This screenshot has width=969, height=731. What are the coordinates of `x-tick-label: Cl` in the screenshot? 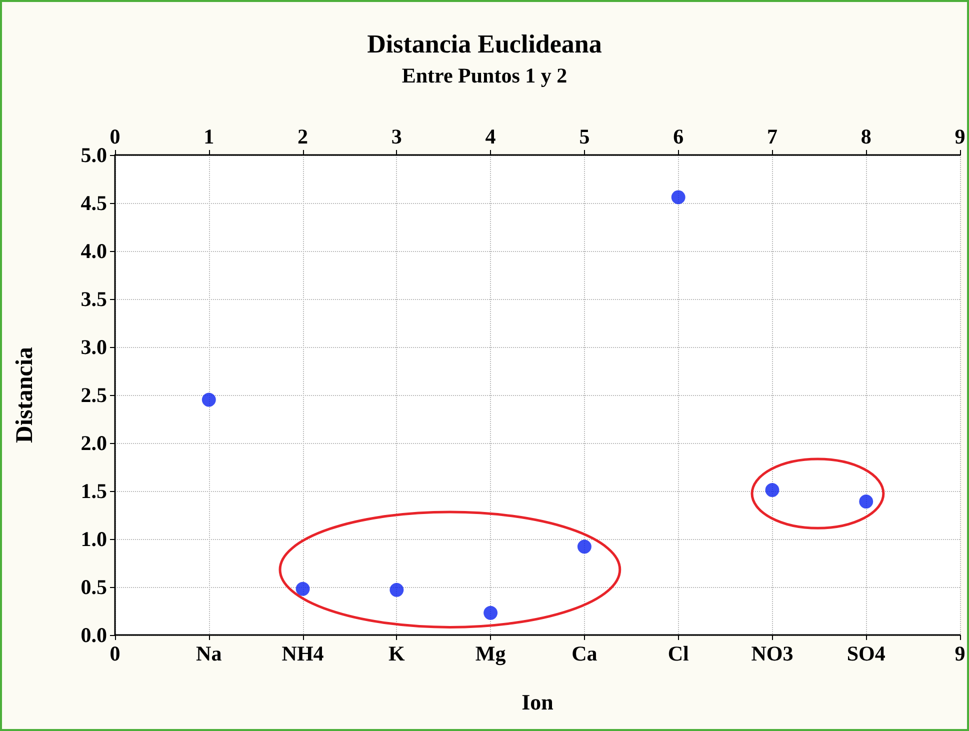 It's located at (678, 654).